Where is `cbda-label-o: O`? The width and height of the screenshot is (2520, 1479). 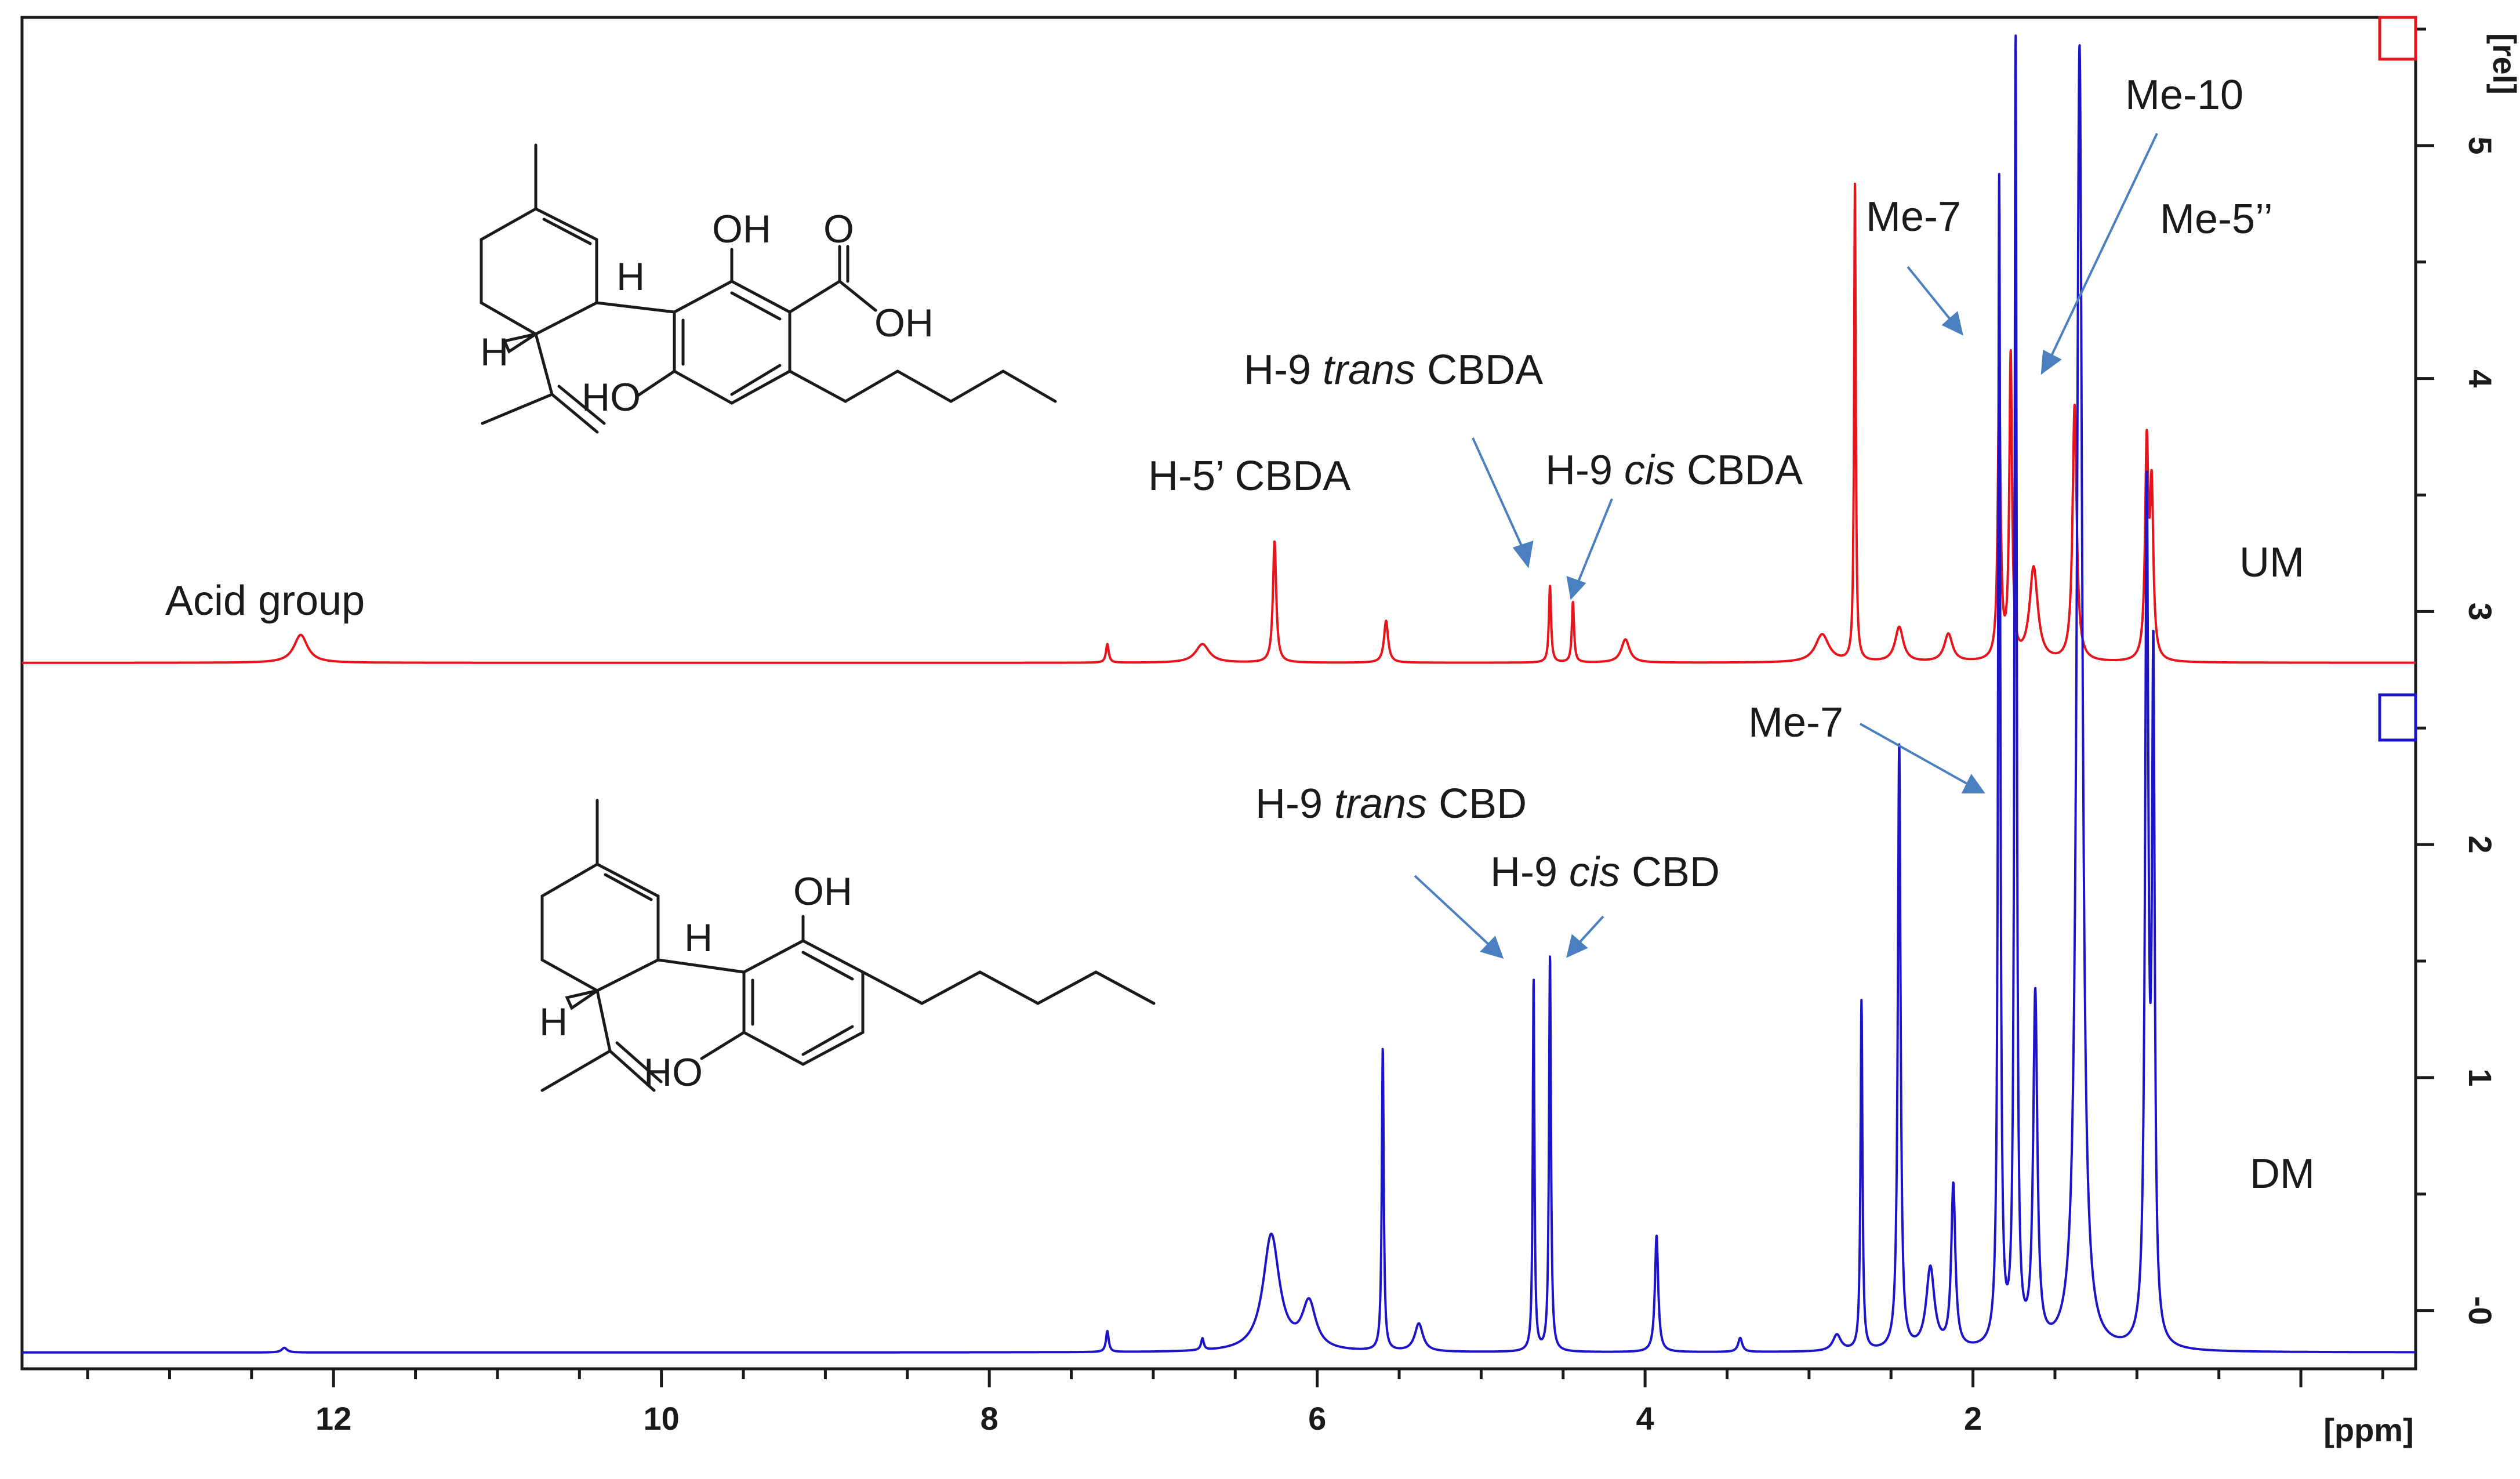
cbda-label-o: O is located at coordinates (839, 229).